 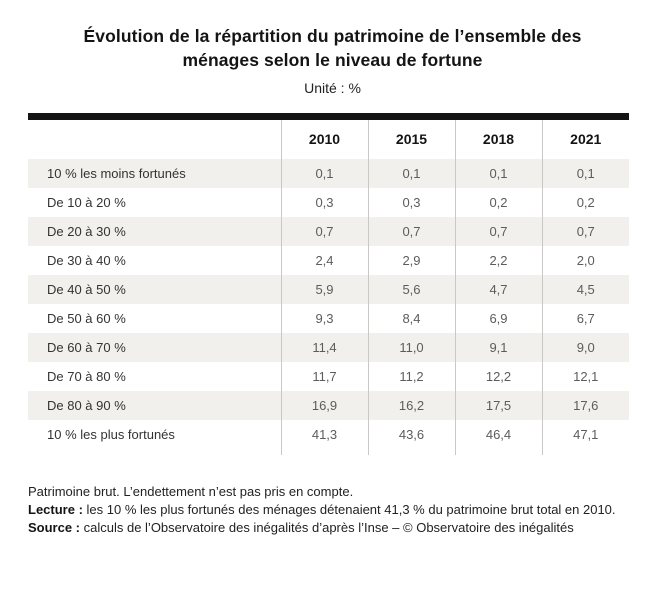 I want to click on cell-value: 47,1, so click(x=585, y=434).